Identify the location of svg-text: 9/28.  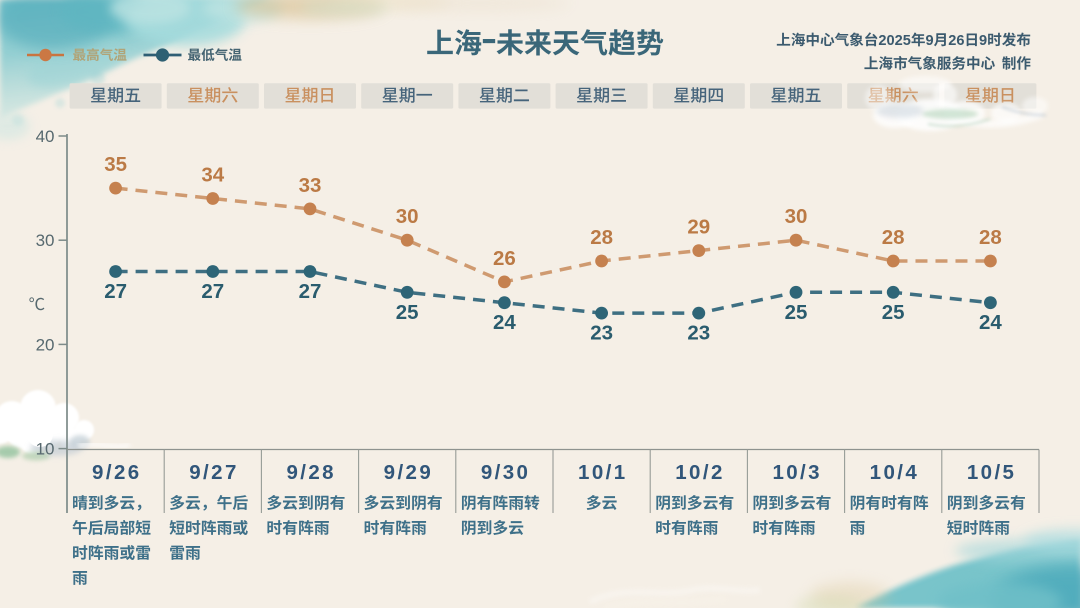
(311, 472).